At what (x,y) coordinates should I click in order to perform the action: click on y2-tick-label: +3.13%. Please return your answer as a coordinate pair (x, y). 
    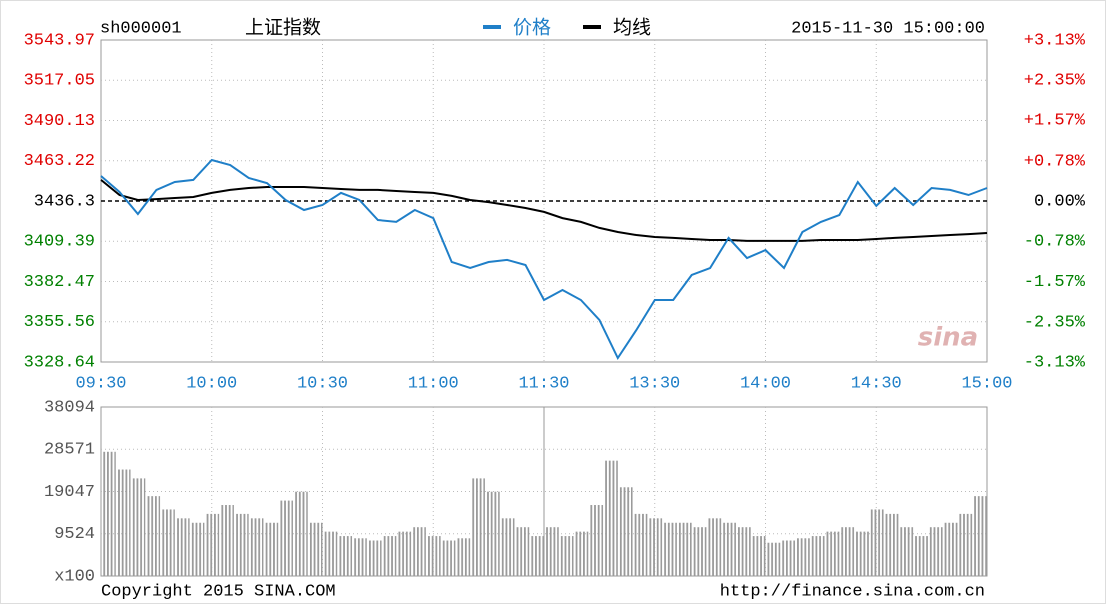
    Looking at the image, I should click on (1055, 40).